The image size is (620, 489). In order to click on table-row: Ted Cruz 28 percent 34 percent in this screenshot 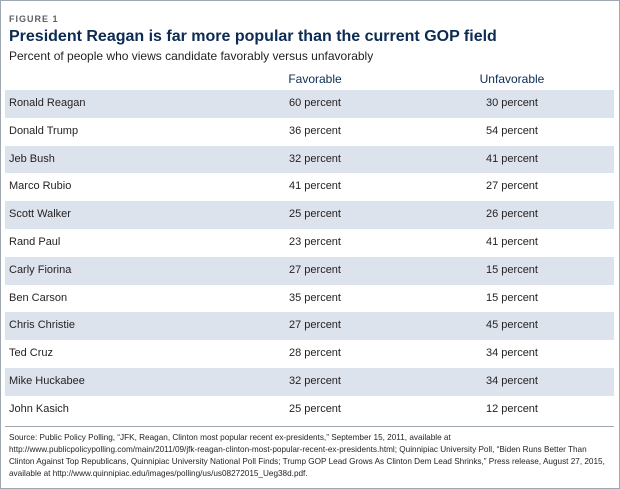, I will do `click(309, 354)`.